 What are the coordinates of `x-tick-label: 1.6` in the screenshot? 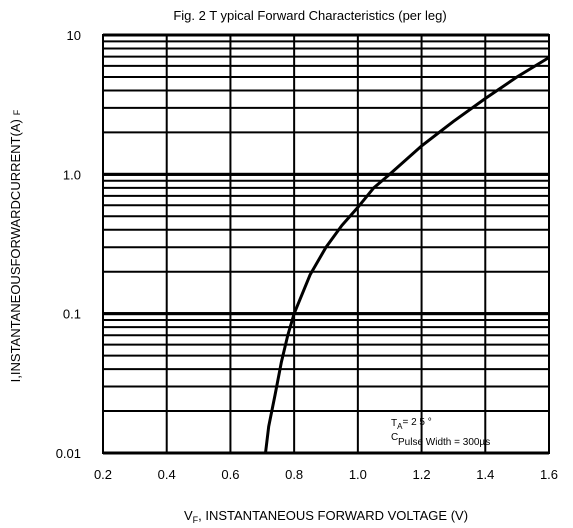 It's located at (549, 474).